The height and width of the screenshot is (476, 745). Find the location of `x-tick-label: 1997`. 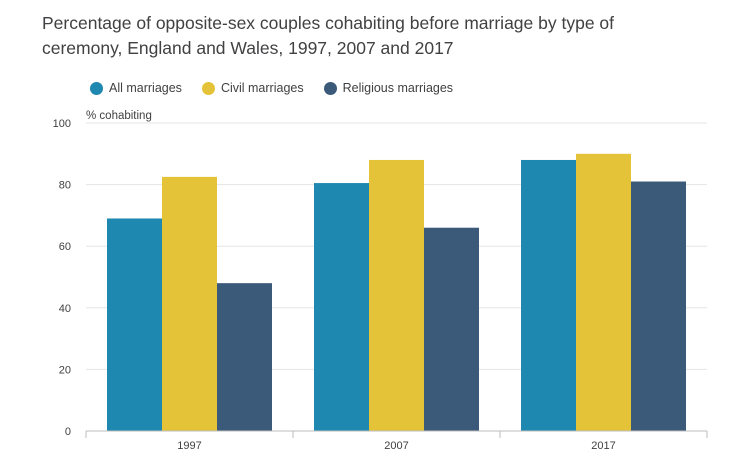

x-tick-label: 1997 is located at coordinates (189, 446).